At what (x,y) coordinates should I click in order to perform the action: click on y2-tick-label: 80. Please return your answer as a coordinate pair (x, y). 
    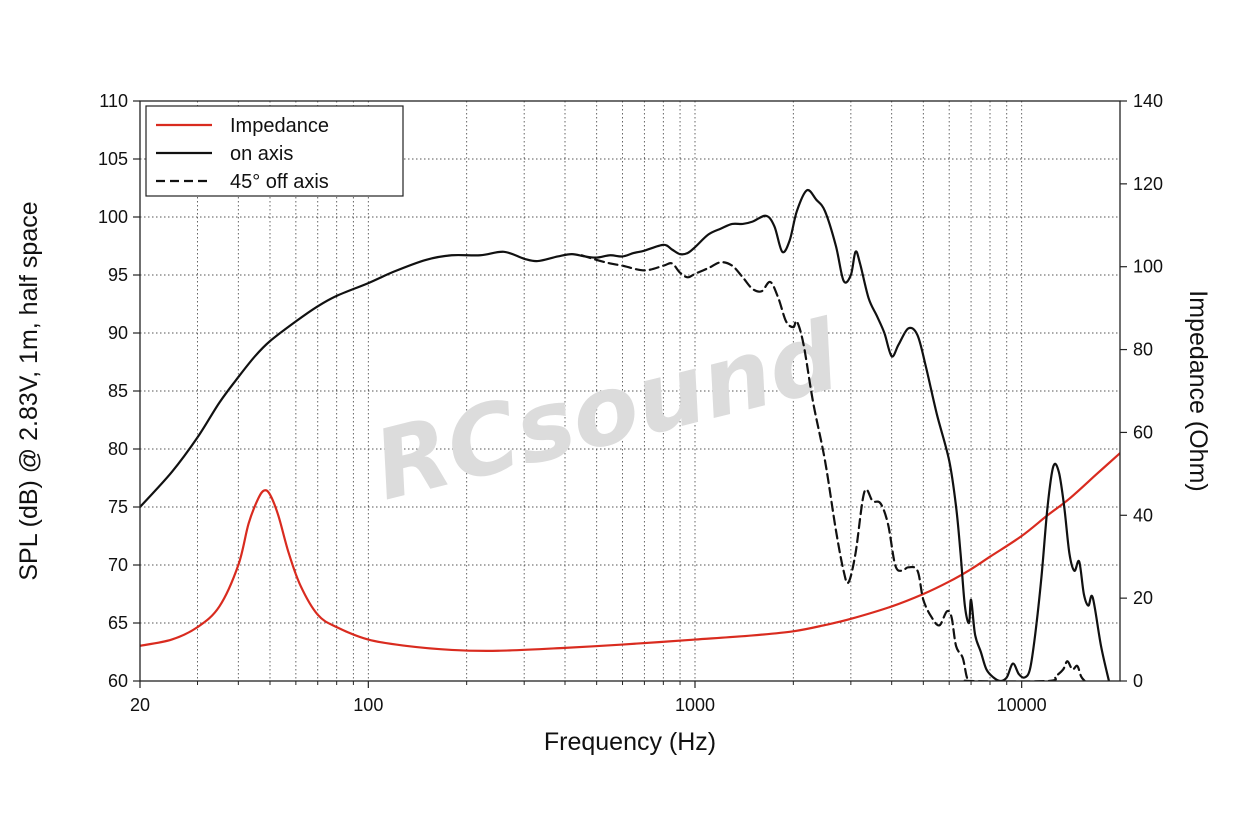
    Looking at the image, I should click on (1143, 350).